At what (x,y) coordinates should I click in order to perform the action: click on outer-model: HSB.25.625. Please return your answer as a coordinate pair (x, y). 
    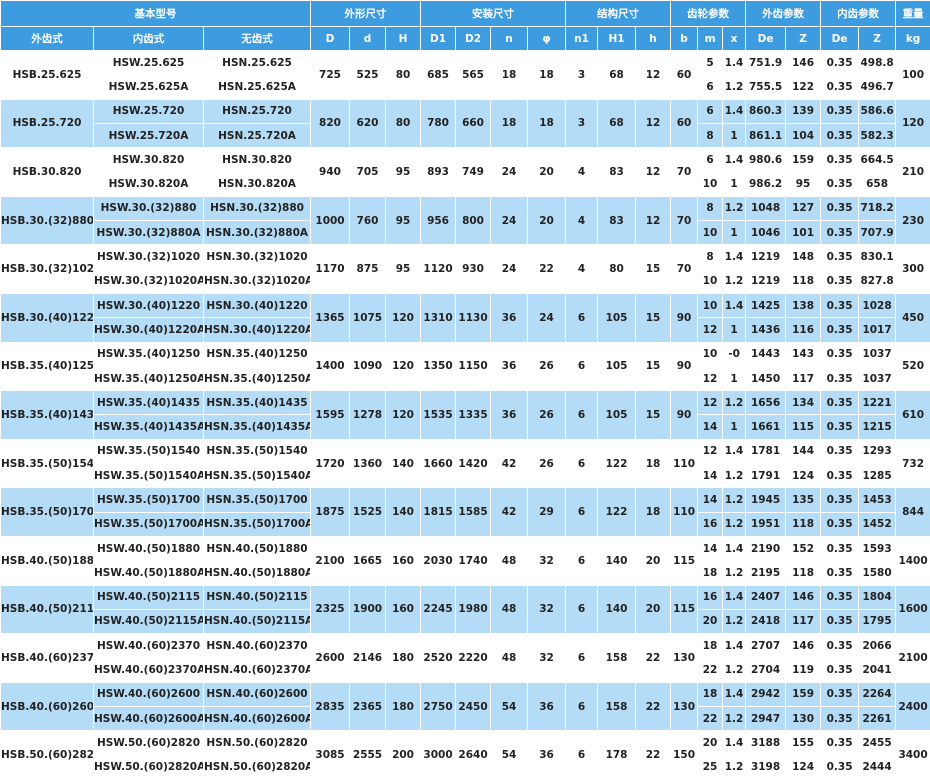
    Looking at the image, I should click on (47, 75).